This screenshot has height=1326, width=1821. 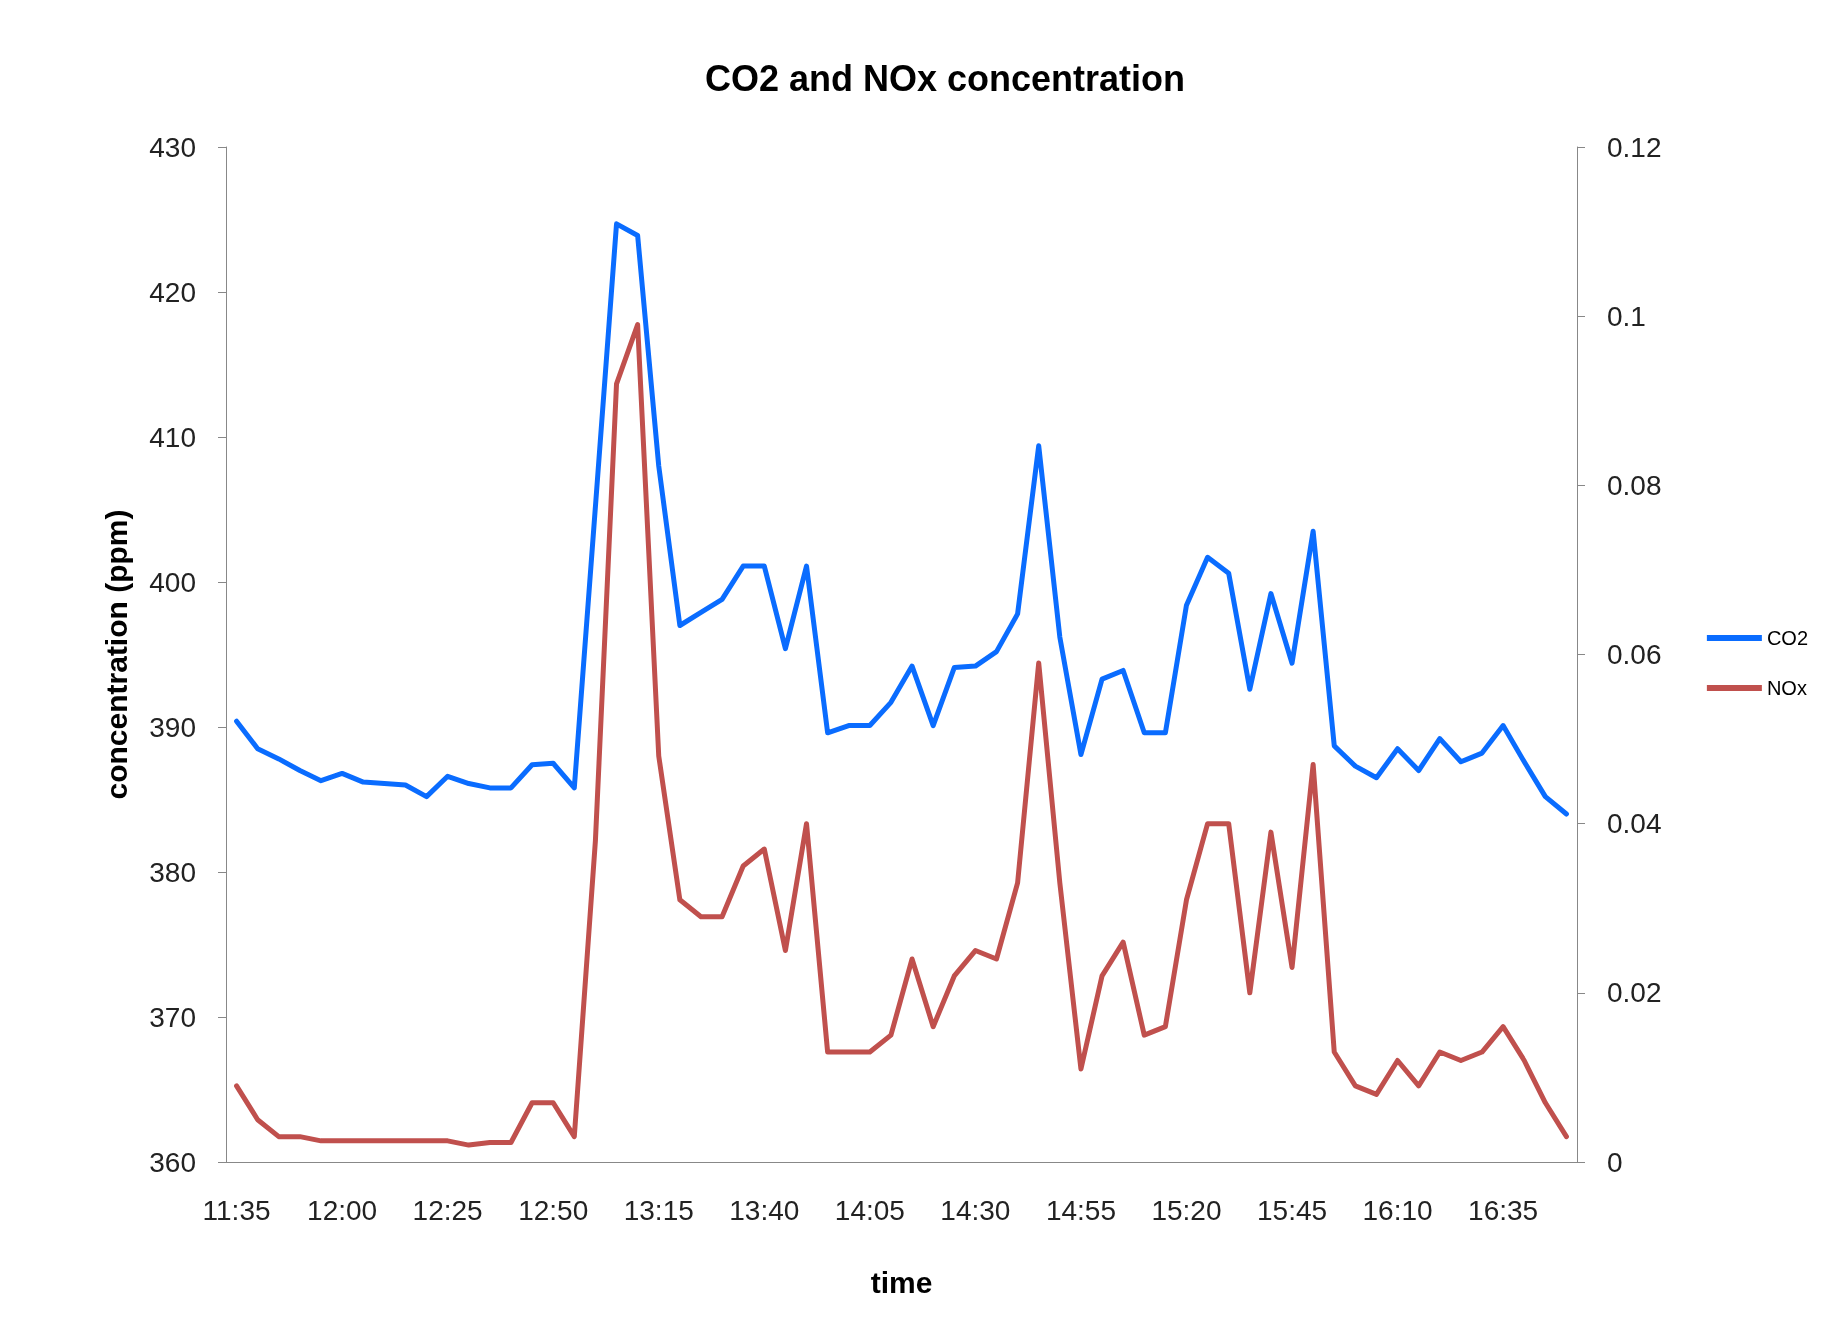 I want to click on y-tick-label: 380, so click(x=172, y=872).